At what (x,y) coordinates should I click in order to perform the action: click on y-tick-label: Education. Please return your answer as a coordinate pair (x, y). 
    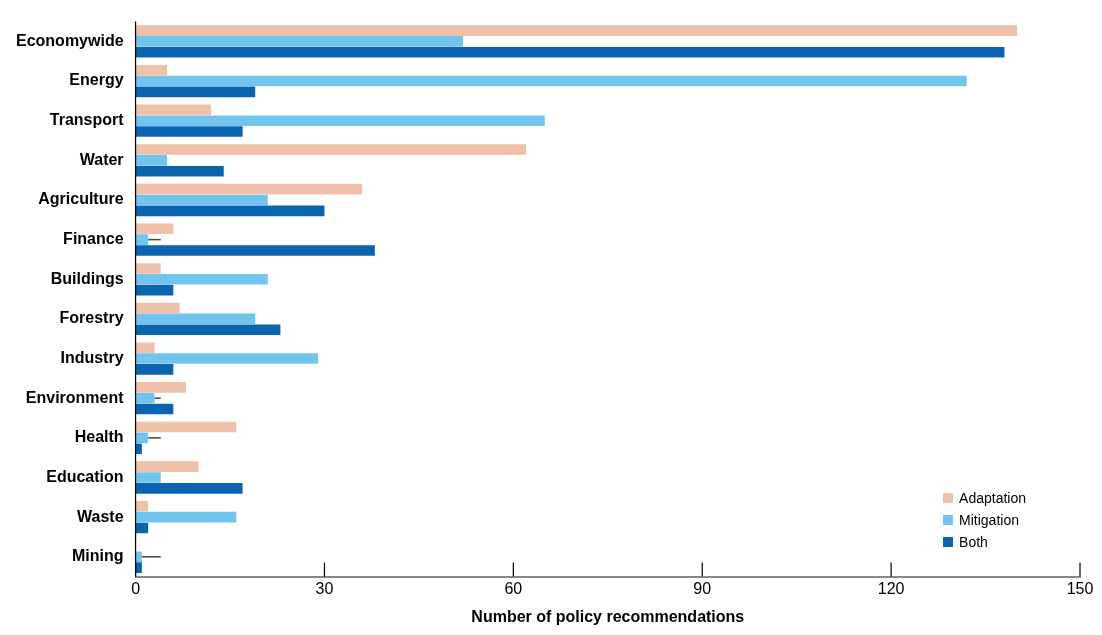
    Looking at the image, I should click on (85, 476).